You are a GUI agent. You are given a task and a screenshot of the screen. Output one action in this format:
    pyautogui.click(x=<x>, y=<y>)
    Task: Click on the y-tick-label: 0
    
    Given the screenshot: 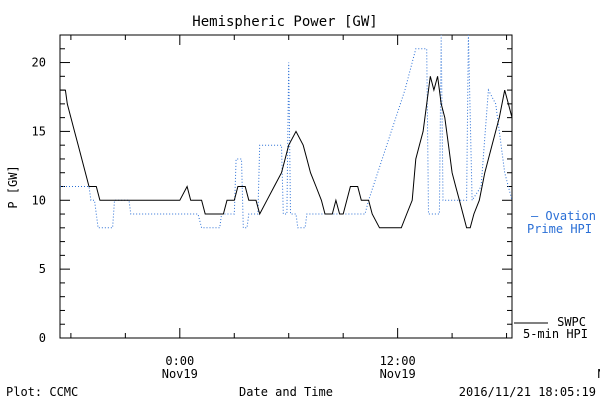 What is the action you would take?
    pyautogui.click(x=42, y=338)
    